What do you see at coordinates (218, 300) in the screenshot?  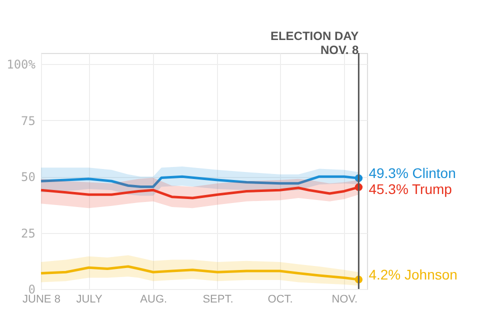 I see `x-tick-label: SEPT.` at bounding box center [218, 300].